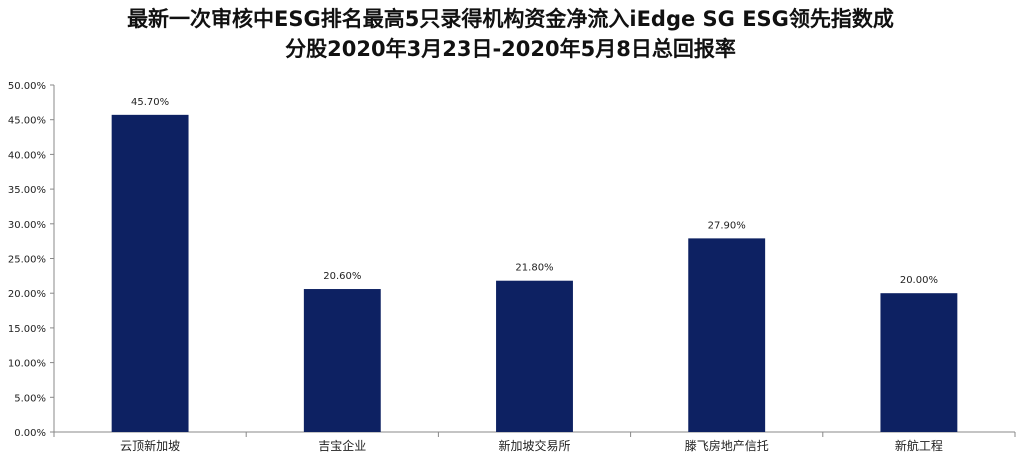 The height and width of the screenshot is (460, 1021). Describe the element at coordinates (510, 49) in the screenshot. I see `chart-title-line-2: 分股2020年3月23日-2020年5月8日总回报率` at that location.